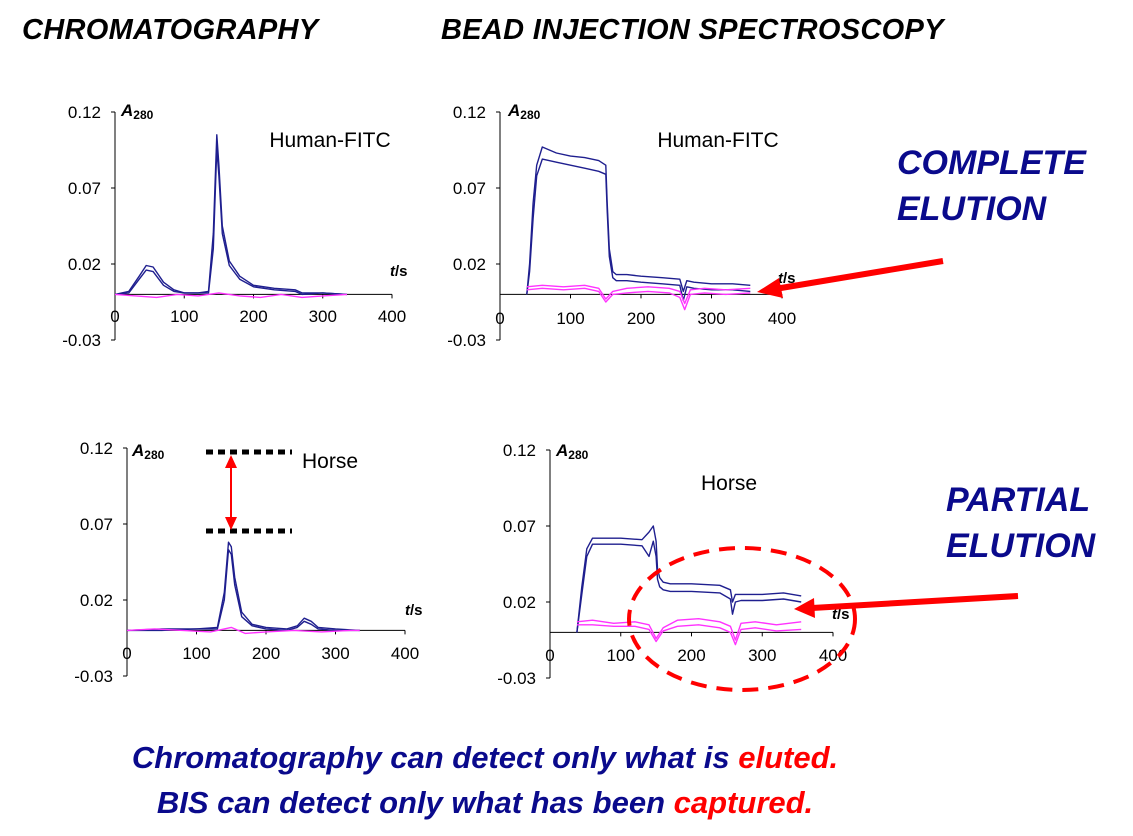 The width and height of the screenshot is (1133, 836). Describe the element at coordinates (170, 30) in the screenshot. I see `heading-chromatography: CHROMATOGRAPHY` at that location.